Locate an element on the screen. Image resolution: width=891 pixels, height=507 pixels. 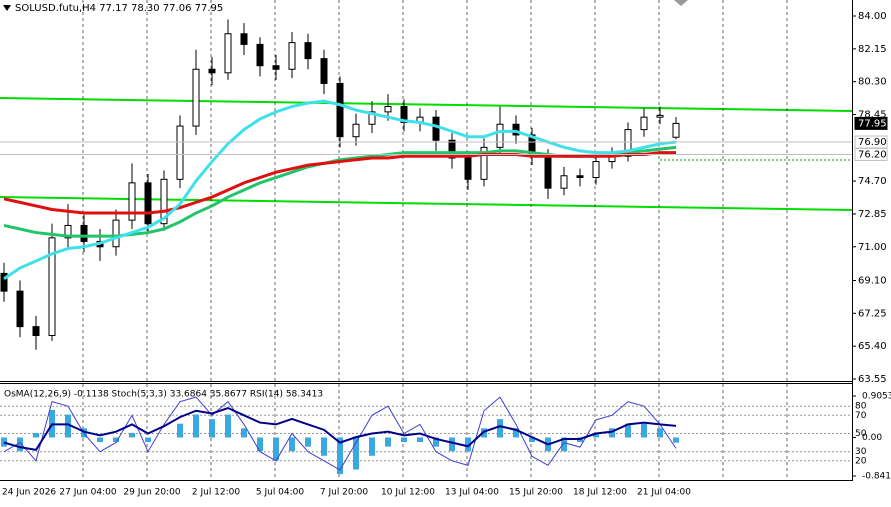
y-tick-label: 71.00 is located at coordinates (872, 247).